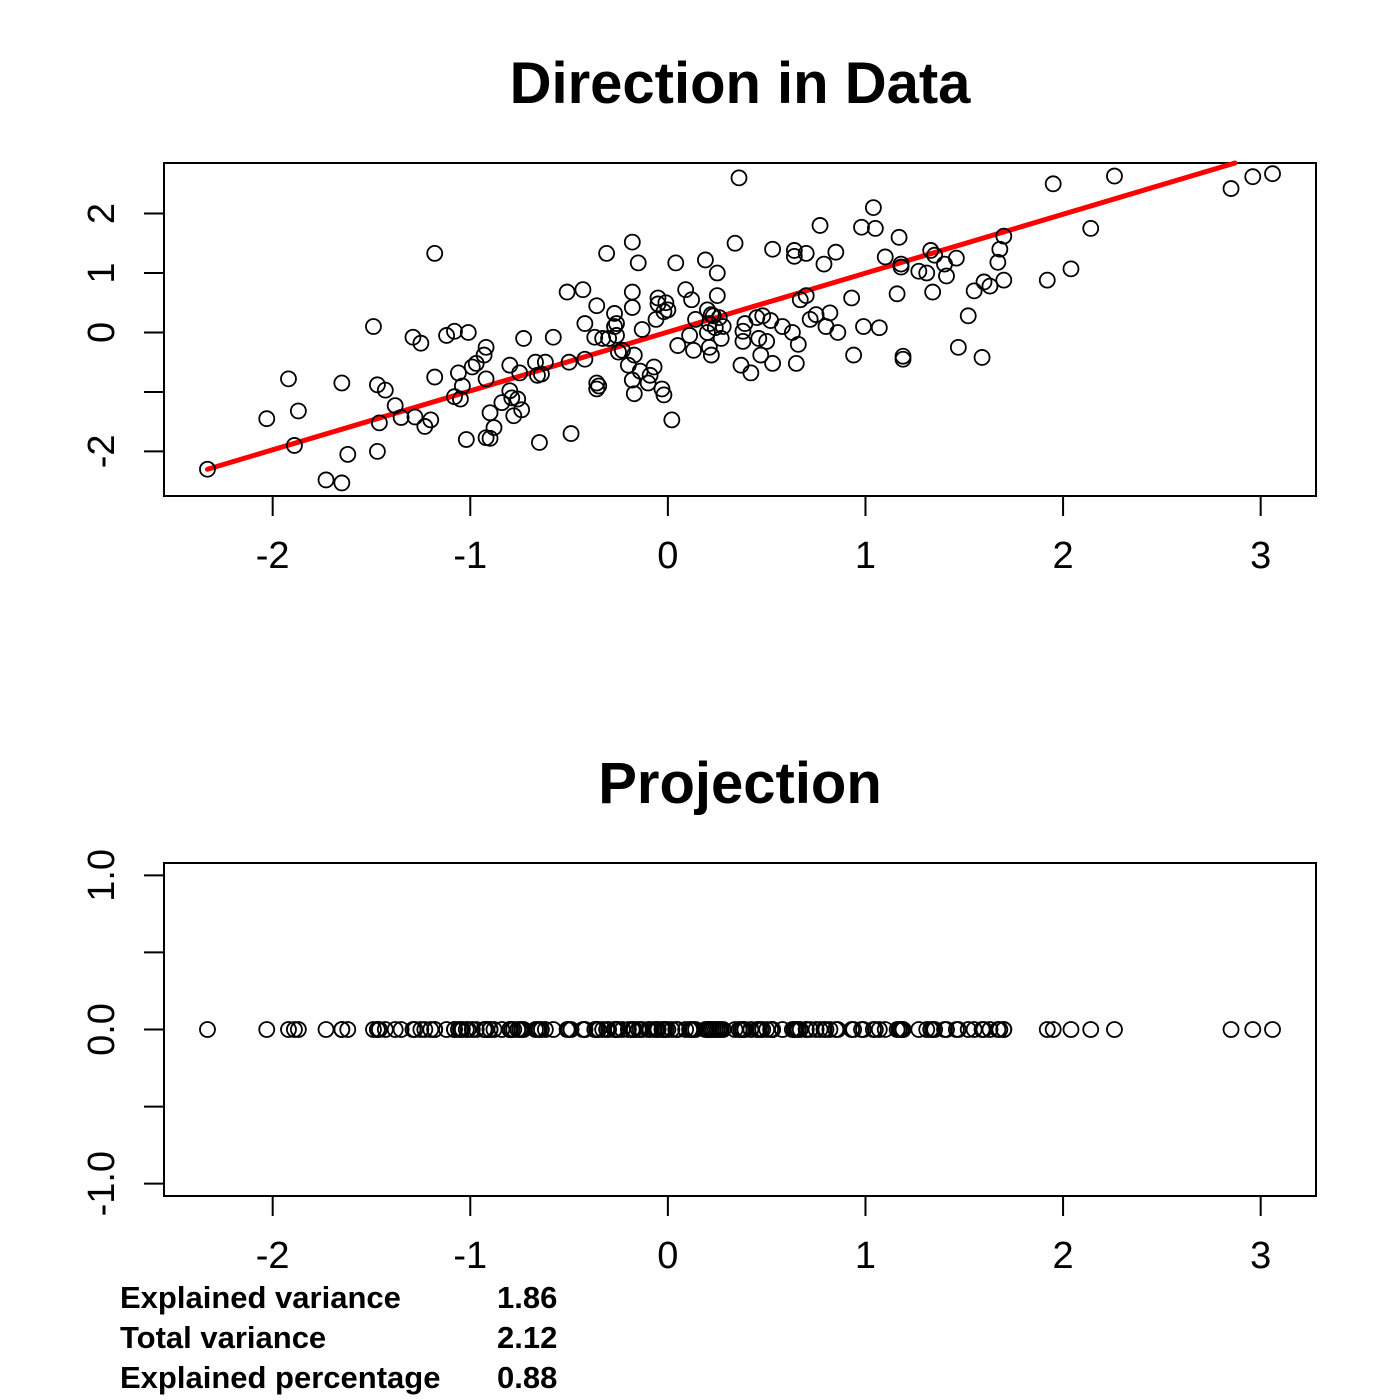 This screenshot has height=1400, width=1400. Describe the element at coordinates (1260, 1256) in the screenshot. I see `x-tick-label: 3` at that location.